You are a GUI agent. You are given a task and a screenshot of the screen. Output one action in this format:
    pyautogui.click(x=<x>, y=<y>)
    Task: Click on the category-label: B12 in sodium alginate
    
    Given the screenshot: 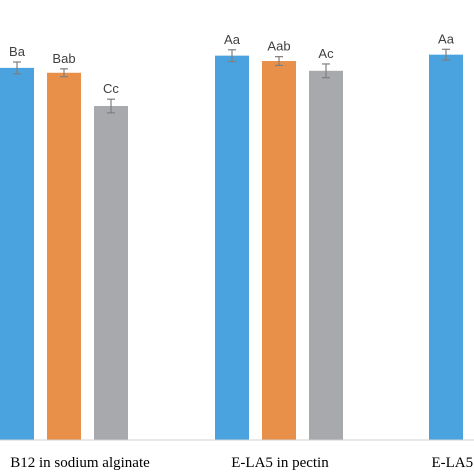 What is the action you would take?
    pyautogui.click(x=80, y=463)
    